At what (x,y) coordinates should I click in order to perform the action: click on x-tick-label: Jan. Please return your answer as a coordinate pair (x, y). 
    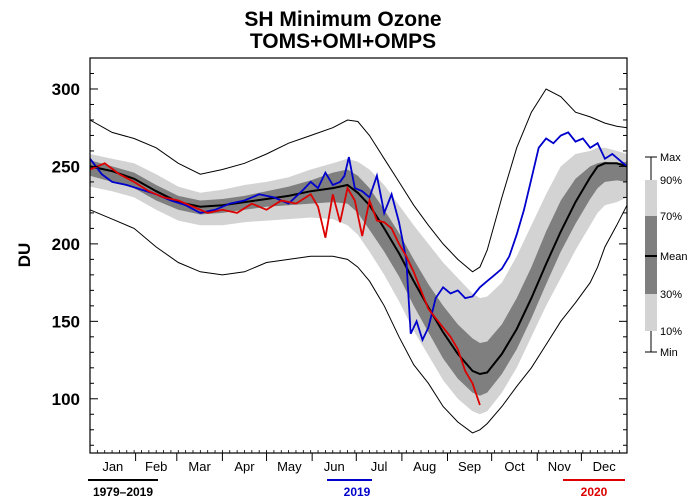
    Looking at the image, I should click on (112, 466).